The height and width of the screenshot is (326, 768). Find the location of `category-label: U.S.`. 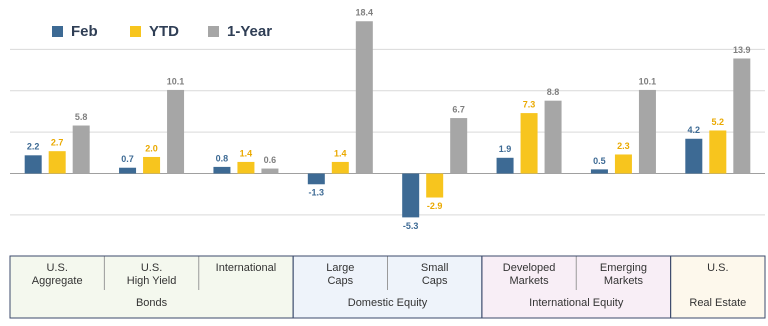

category-label: U.S. is located at coordinates (717, 268).